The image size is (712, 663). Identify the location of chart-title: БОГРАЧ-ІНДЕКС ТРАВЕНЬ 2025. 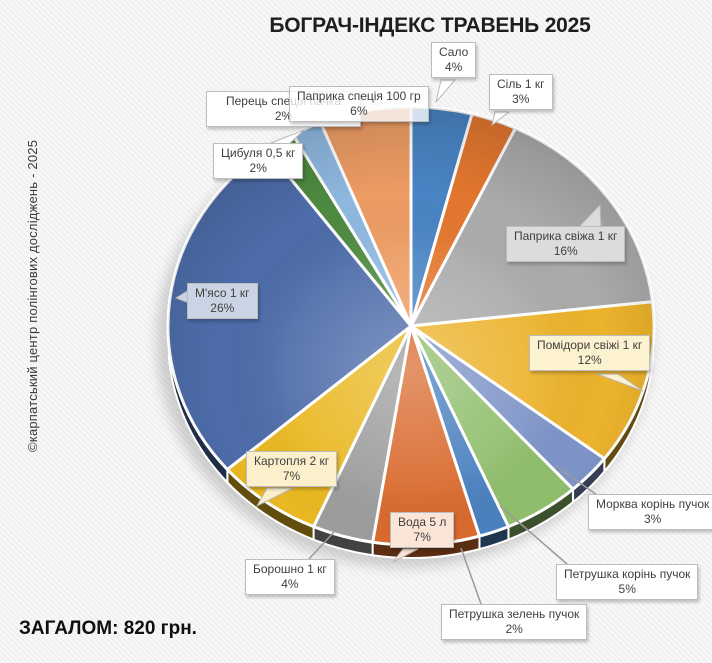
(430, 25).